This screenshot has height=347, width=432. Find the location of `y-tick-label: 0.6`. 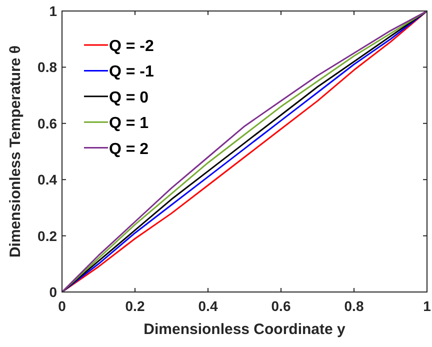

y-tick-label: 0.6 is located at coordinates (48, 123).